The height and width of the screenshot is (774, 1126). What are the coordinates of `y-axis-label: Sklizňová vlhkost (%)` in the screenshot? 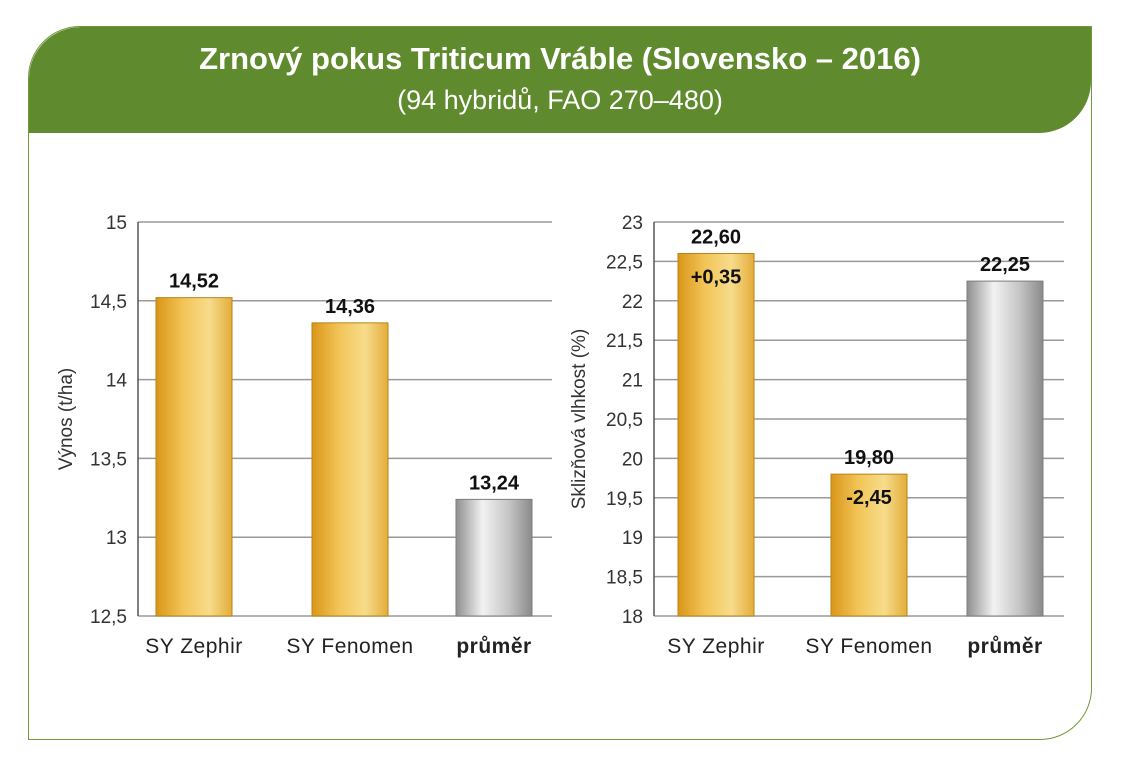 It's located at (579, 419).